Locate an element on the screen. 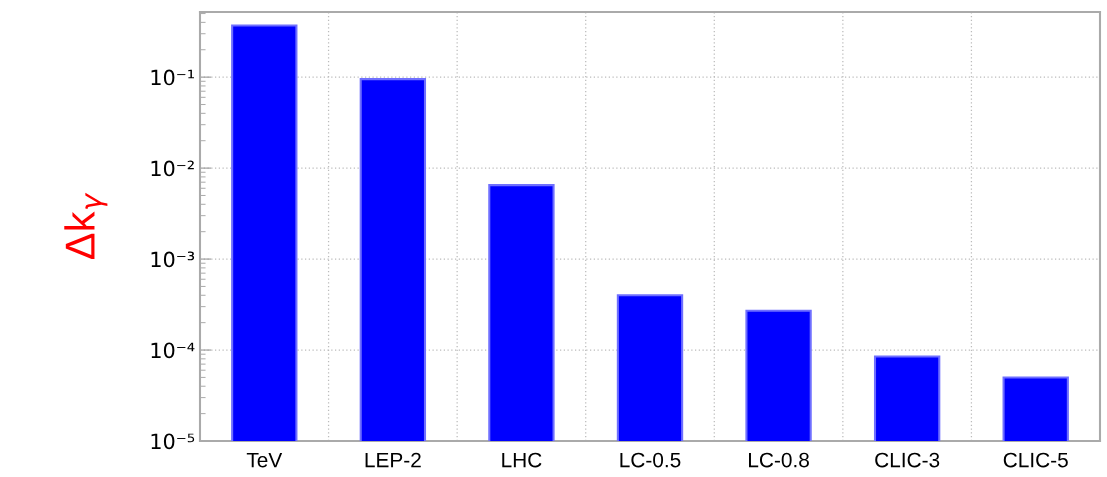 This screenshot has height=477, width=1107. y-tick-label: 10⁻² is located at coordinates (172, 168).